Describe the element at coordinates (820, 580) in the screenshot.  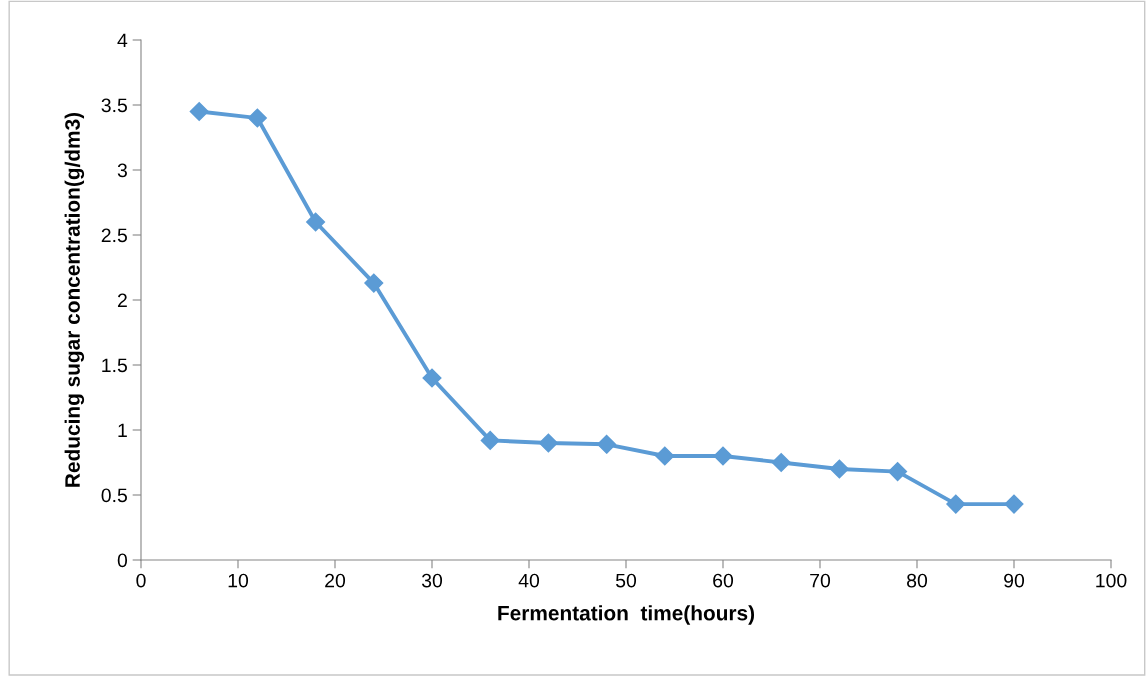
I see `x-tick-label: 70` at that location.